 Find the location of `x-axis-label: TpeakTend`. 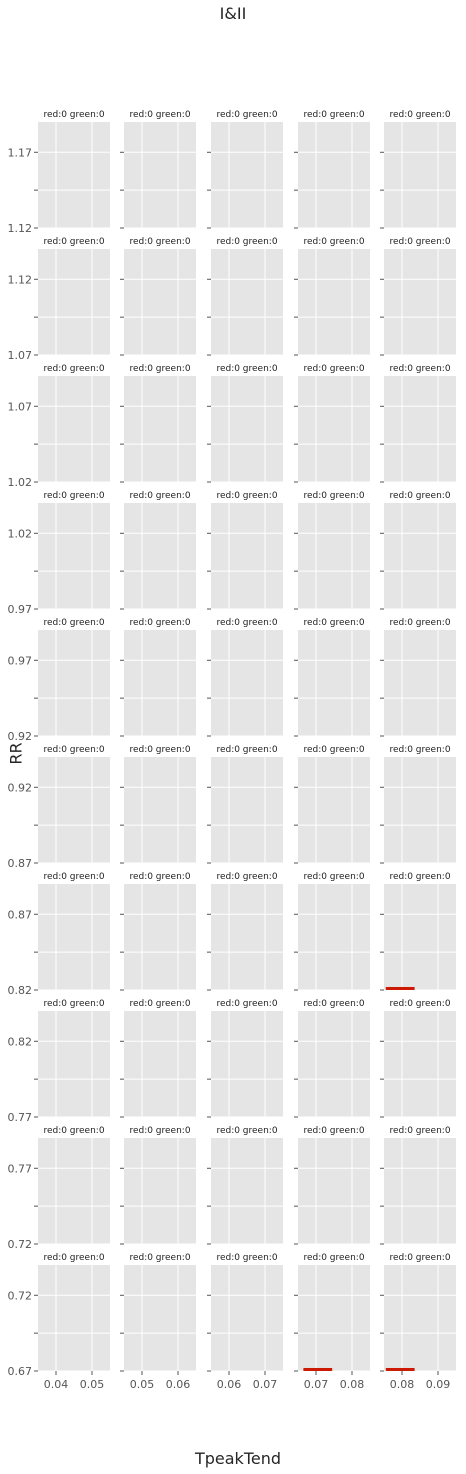

x-axis-label: TpeakTend is located at coordinates (238, 1458).